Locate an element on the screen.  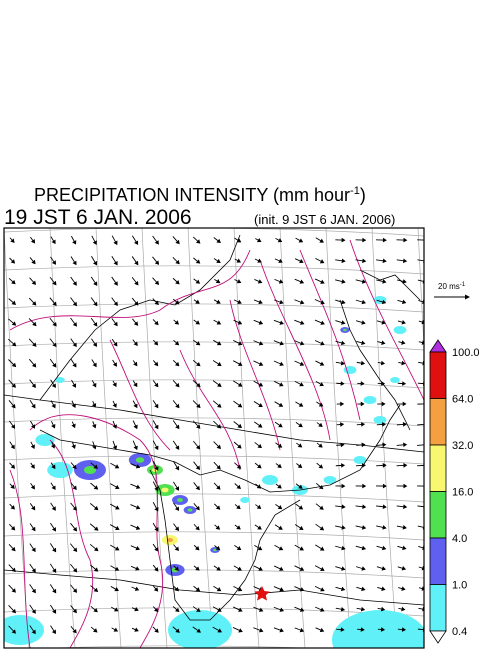
title-close: ) is located at coordinates (363, 195).